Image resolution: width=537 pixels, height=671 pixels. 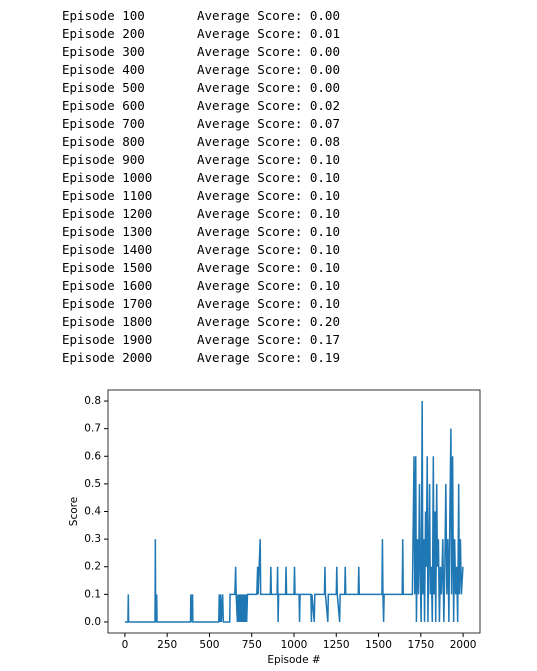 I want to click on y-tick-label: 0.7, so click(x=92, y=429).